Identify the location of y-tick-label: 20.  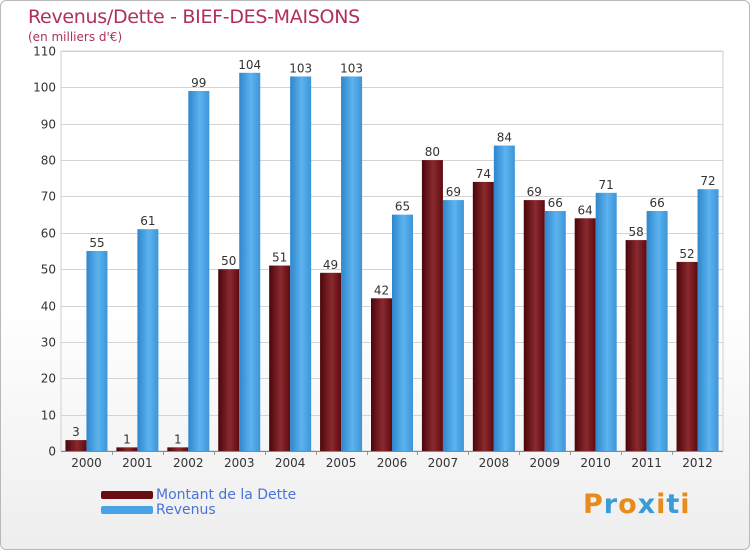
(48, 379).